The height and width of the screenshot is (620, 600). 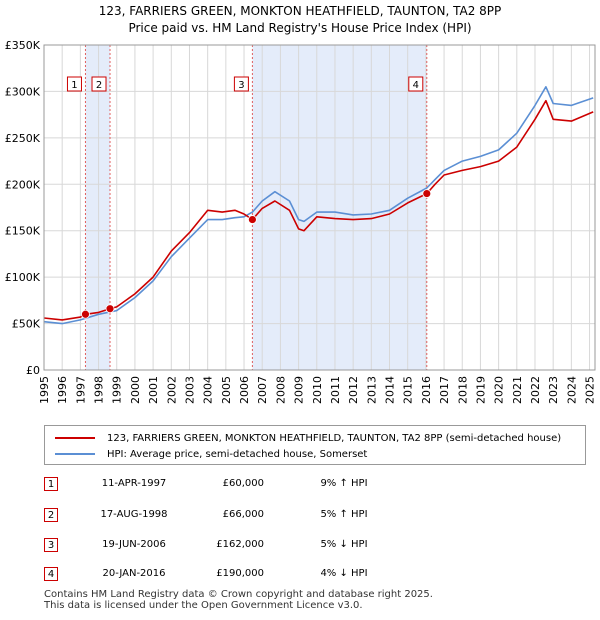 I want to click on x-tick-label: 2016, so click(x=426, y=390).